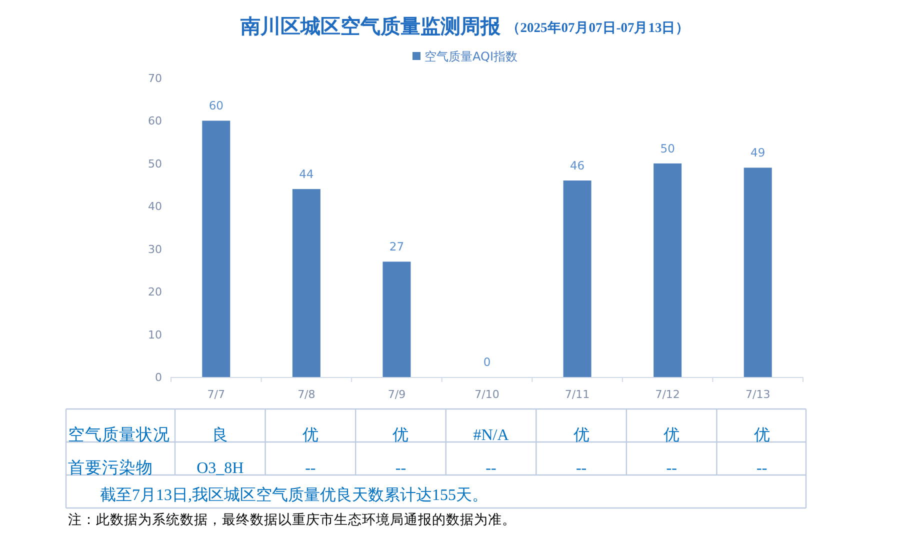  Describe the element at coordinates (465, 27) in the screenshot. I see `title: 南川区城区空气质量监测周报 （2025年07月07日-07月13日）` at that location.